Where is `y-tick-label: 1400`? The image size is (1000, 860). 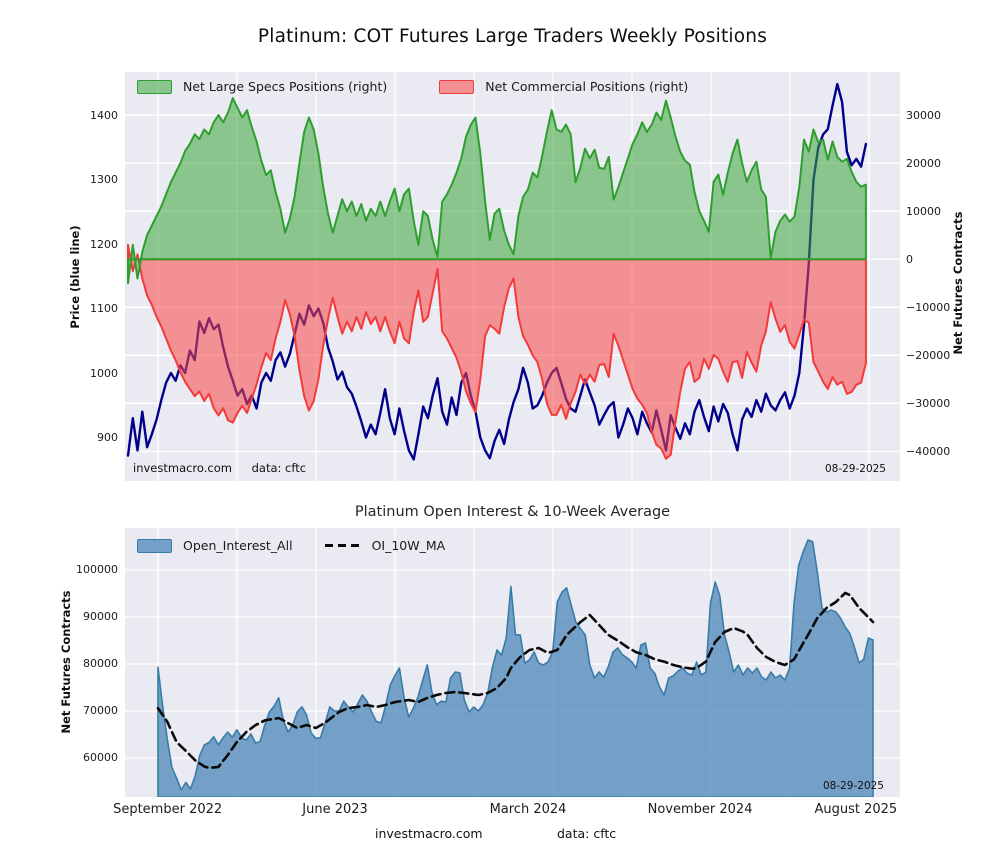 y-tick-label: 1400 is located at coordinates (104, 115).